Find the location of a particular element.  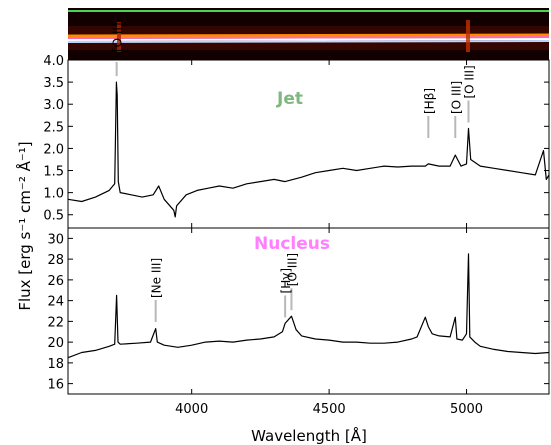

jet-annotation-0: [O II] is located at coordinates (118, 37).